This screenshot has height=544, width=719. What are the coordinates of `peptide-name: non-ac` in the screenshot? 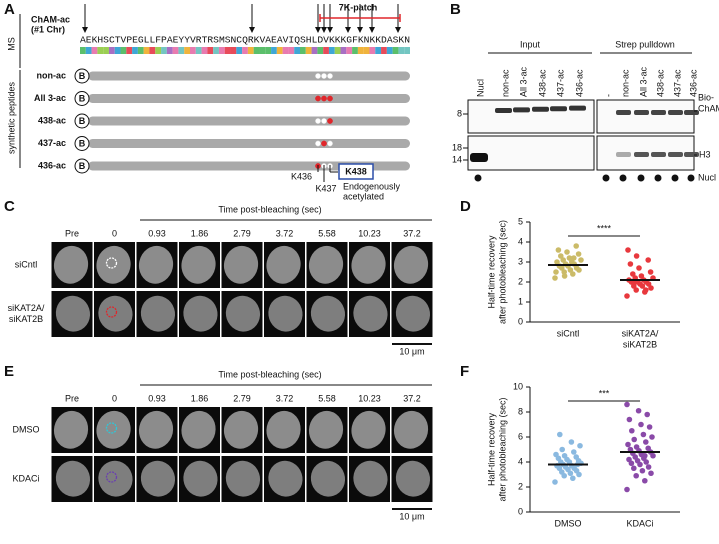 It's located at (51, 75).